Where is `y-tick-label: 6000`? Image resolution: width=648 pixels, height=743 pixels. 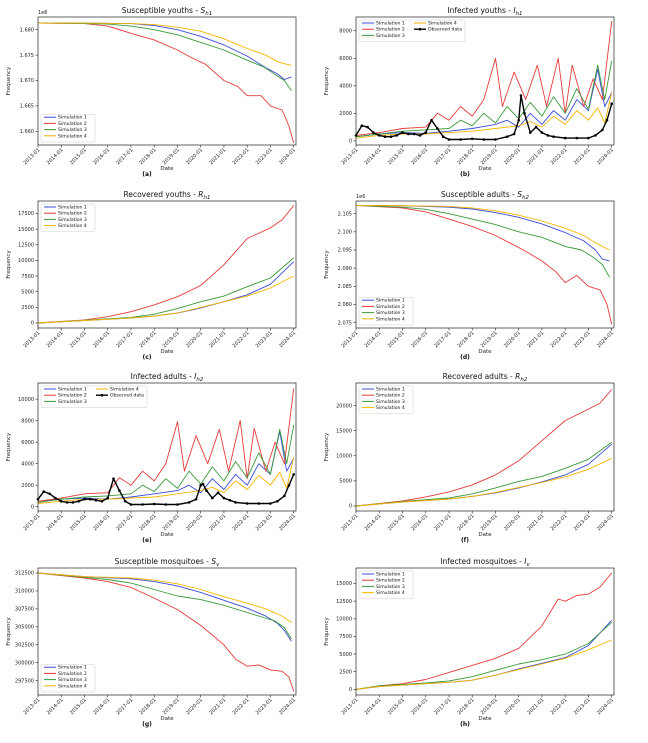 y-tick-label: 6000 is located at coordinates (345, 59).